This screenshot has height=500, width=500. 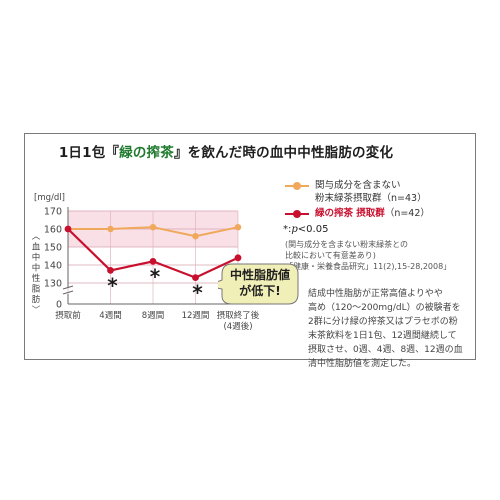 I want to click on callout-line-2: が低下!, so click(x=260, y=291).